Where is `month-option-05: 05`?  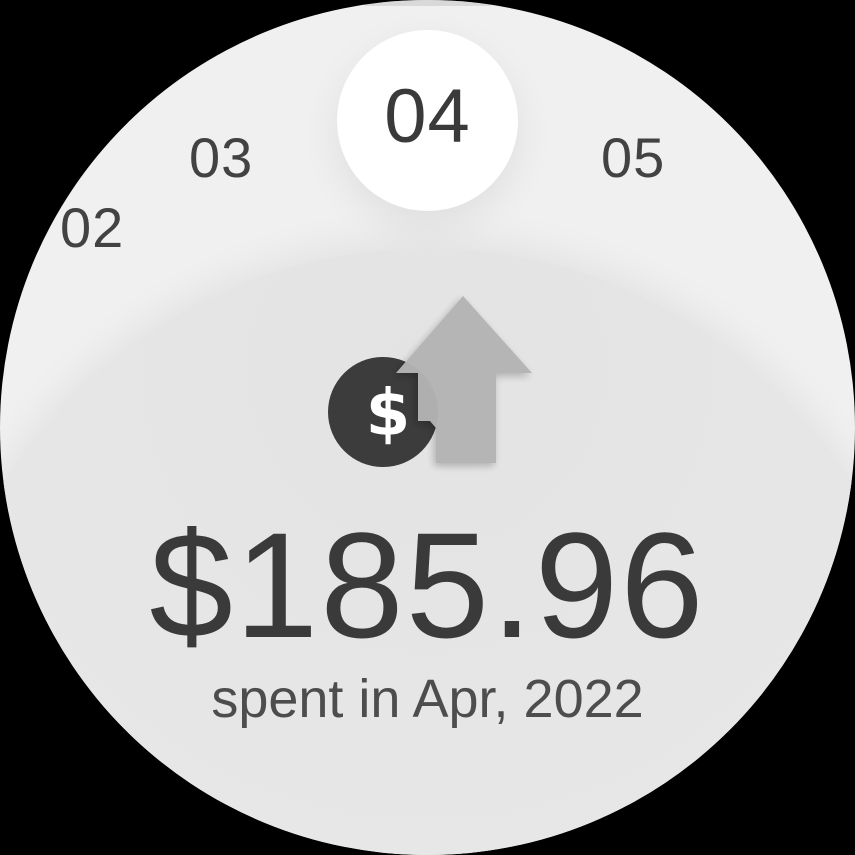
month-option-05: 05 is located at coordinates (633, 157).